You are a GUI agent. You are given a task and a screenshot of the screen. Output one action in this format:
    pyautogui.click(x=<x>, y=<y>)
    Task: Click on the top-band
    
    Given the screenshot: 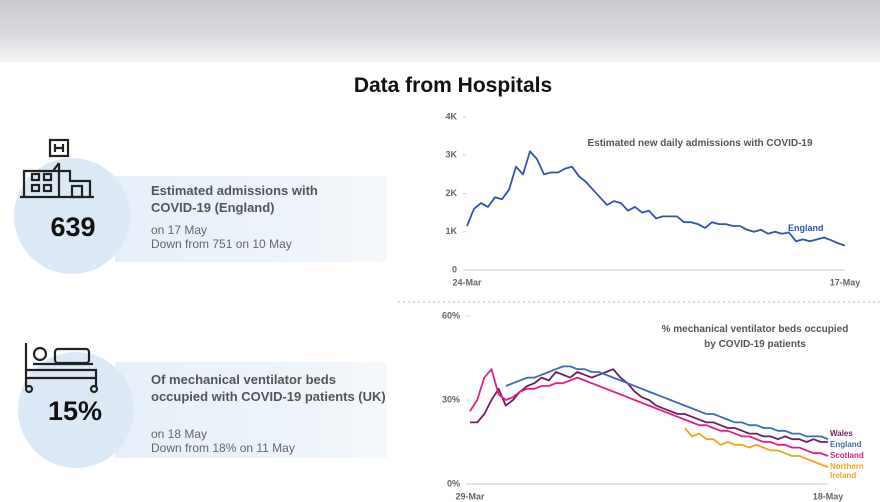 What is the action you would take?
    pyautogui.click(x=440, y=31)
    